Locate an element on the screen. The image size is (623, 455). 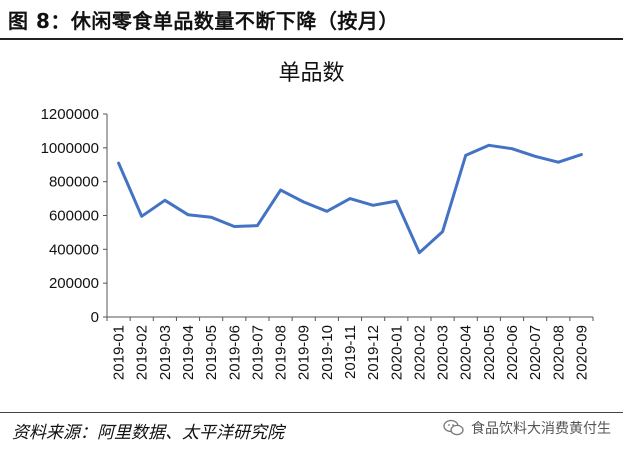
x-tick-label: 2019-06 is located at coordinates (234, 352).